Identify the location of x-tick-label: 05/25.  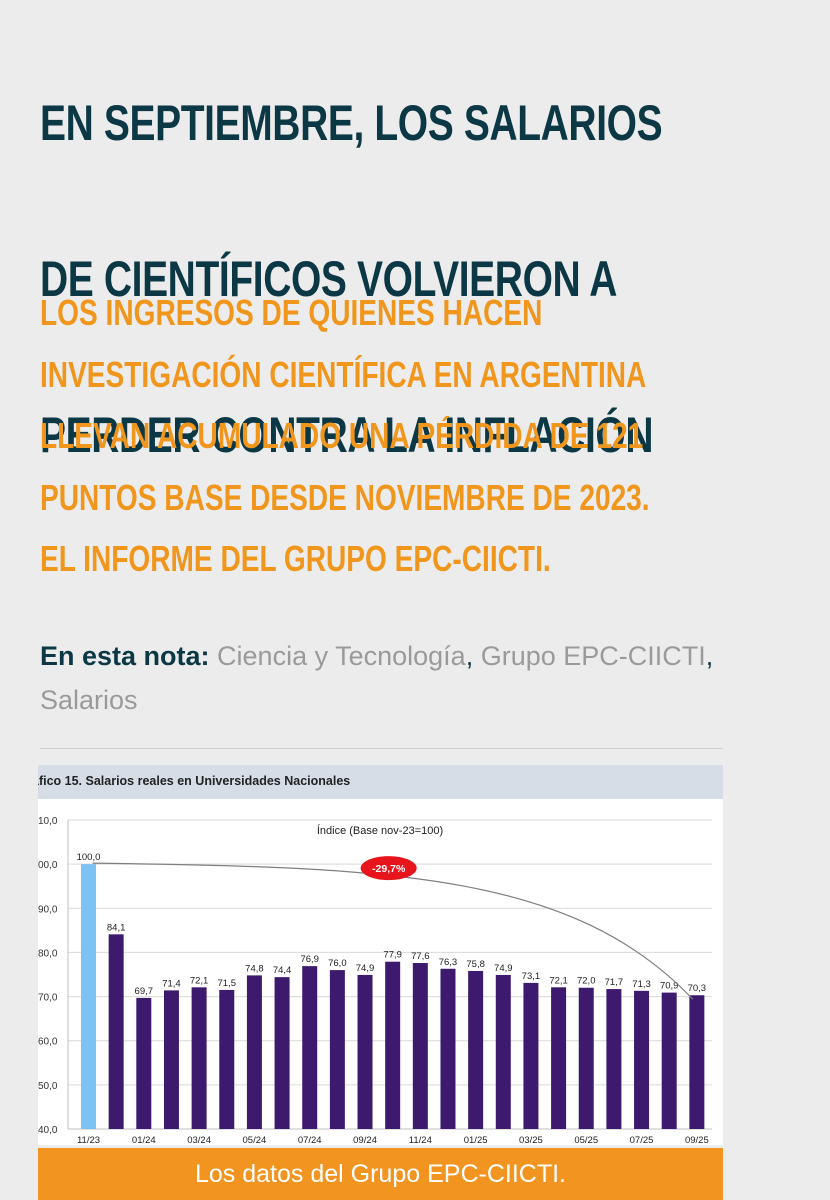
(586, 1140).